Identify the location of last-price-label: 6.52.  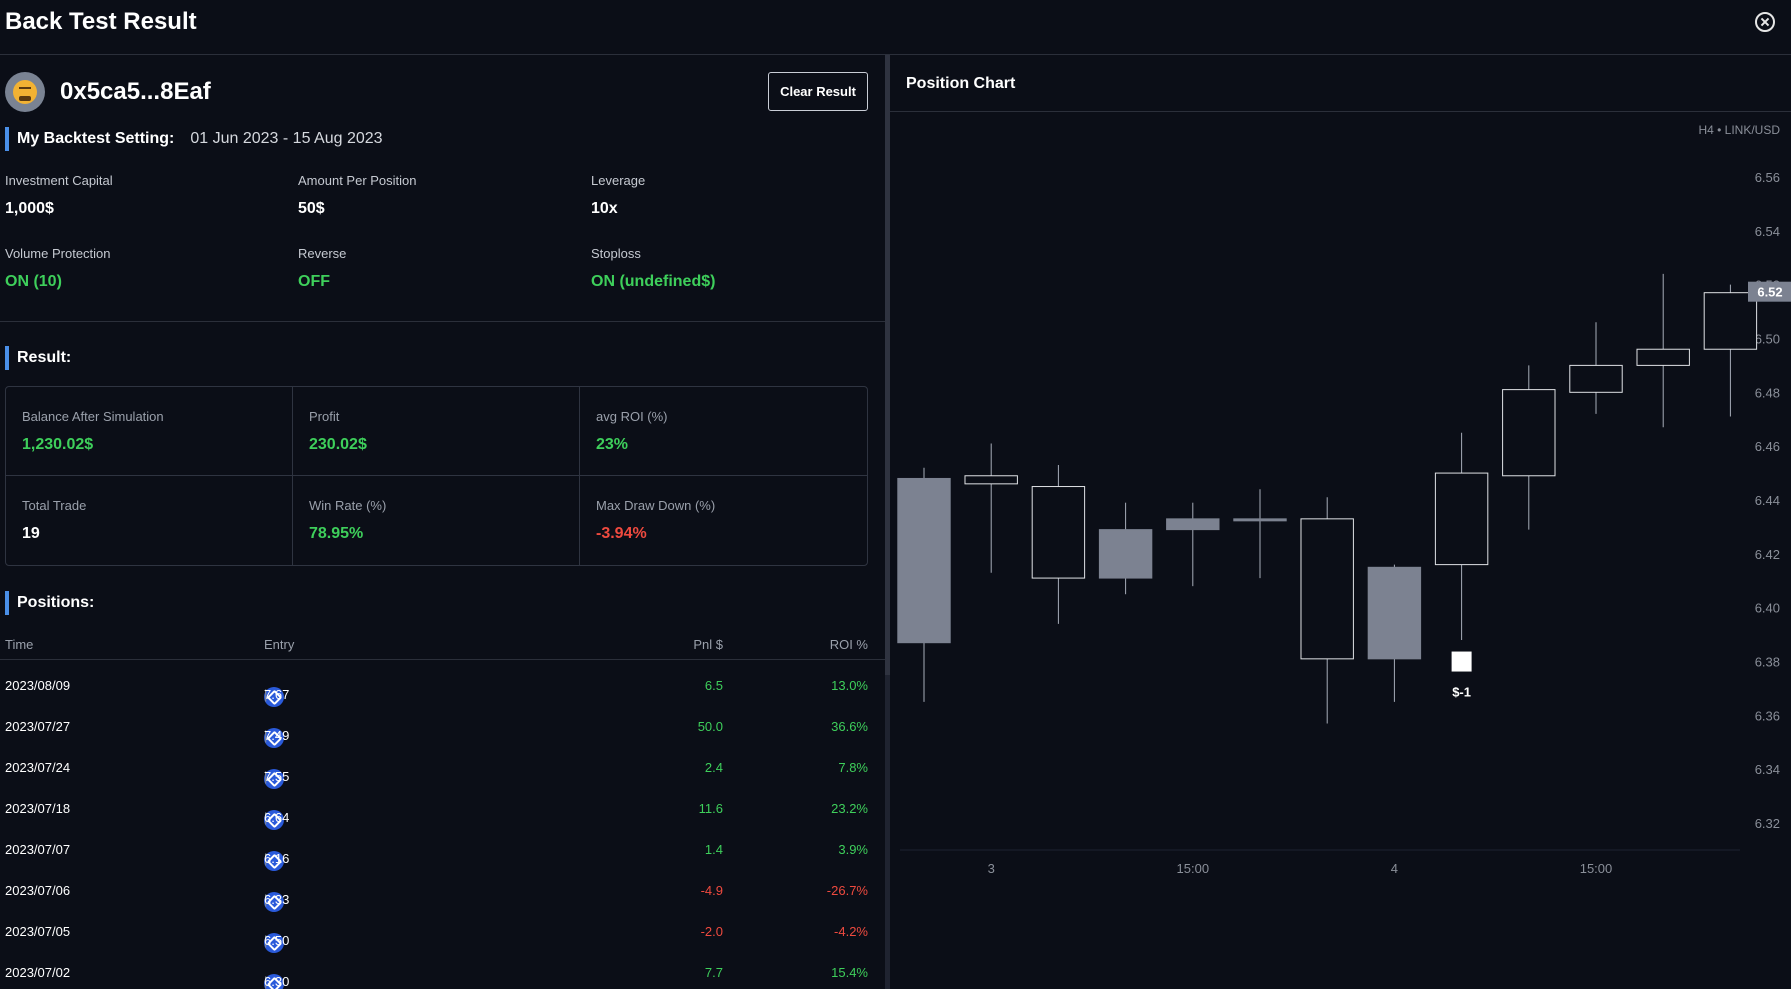
(1769, 292).